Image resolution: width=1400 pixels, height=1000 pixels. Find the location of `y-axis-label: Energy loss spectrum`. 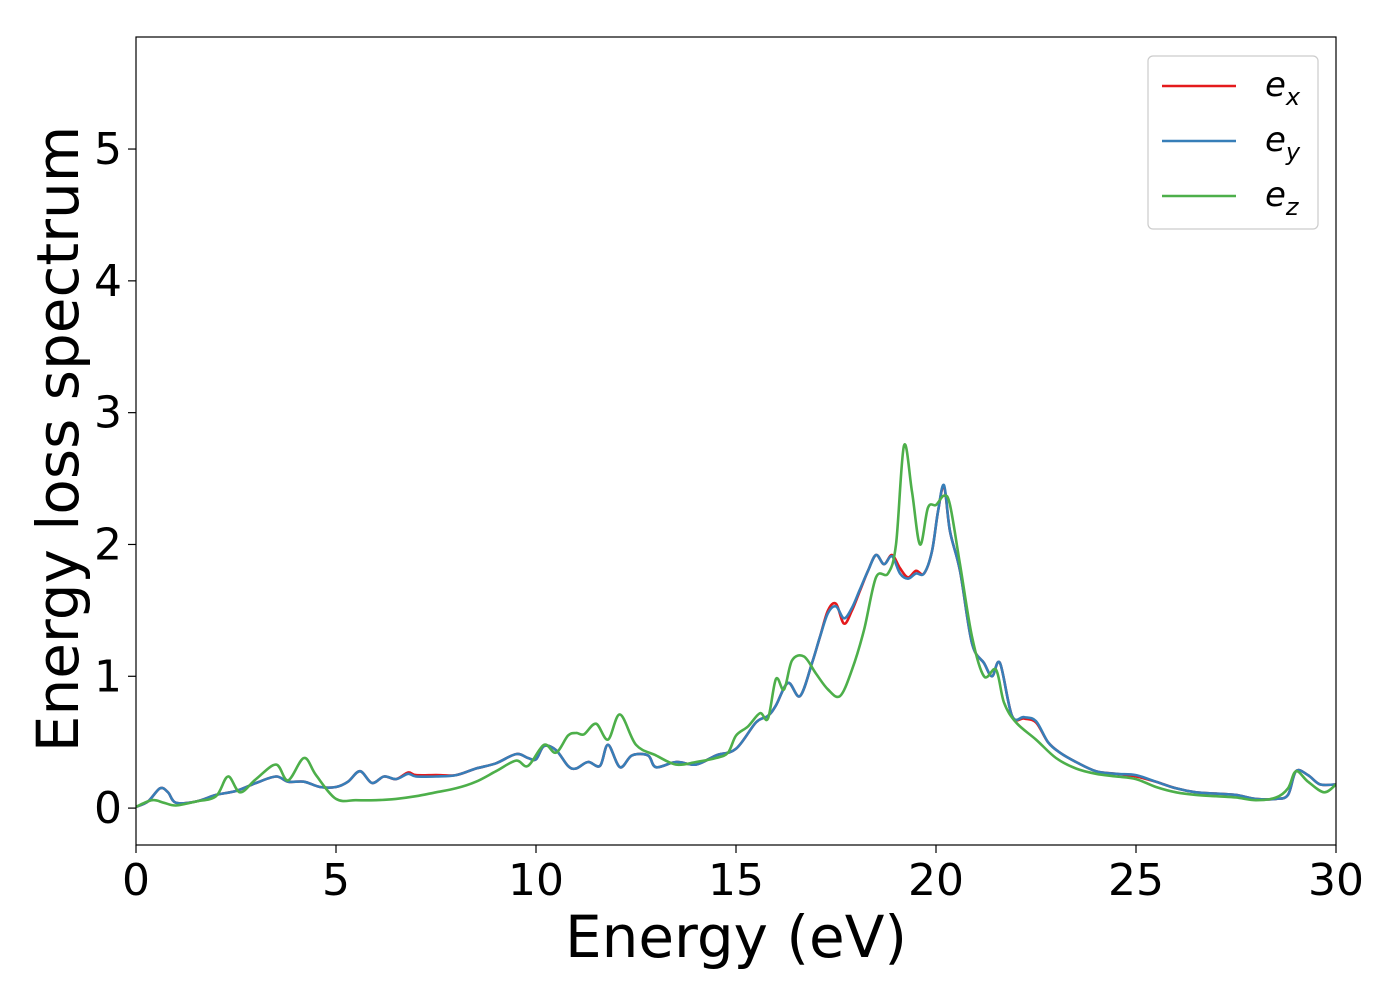

y-axis-label: Energy loss spectrum is located at coordinates (58, 439).